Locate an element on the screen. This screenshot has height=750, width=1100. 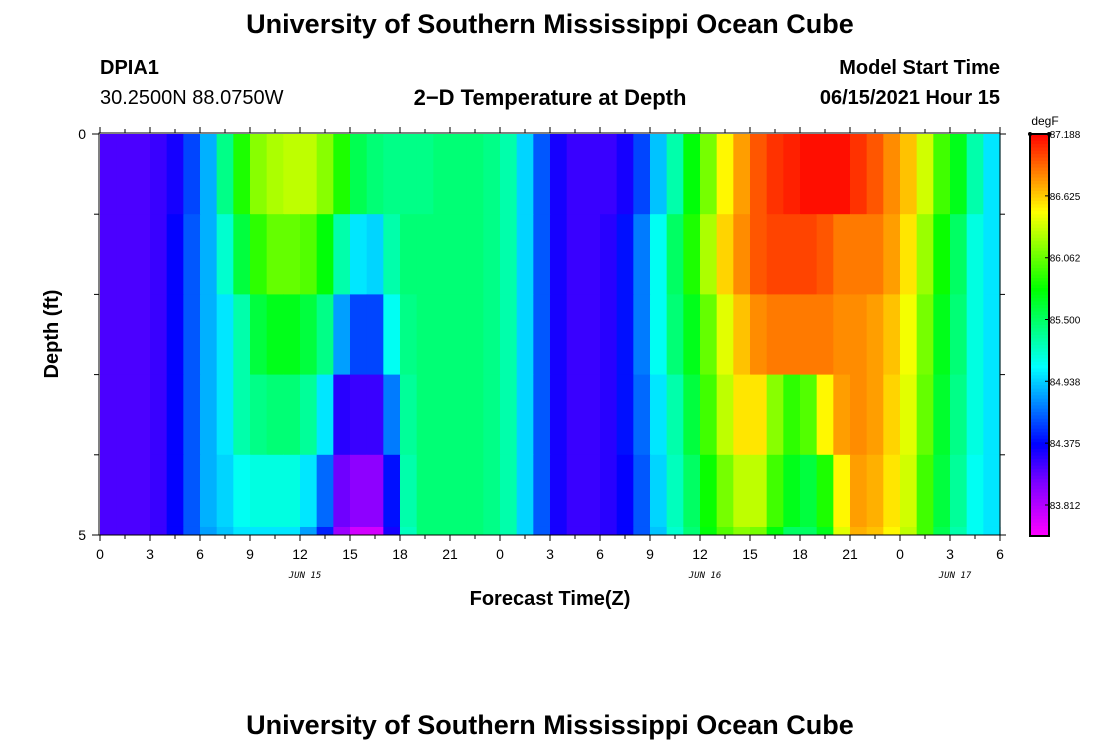
x-tick-label: 15 is located at coordinates (750, 554).